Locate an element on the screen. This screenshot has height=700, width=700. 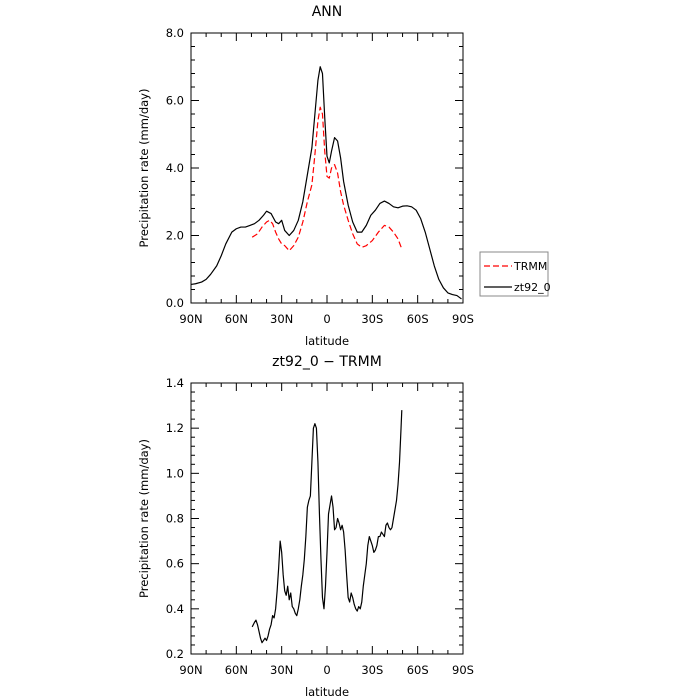
legend: TRMM zt92_0 is located at coordinates (515, 274).